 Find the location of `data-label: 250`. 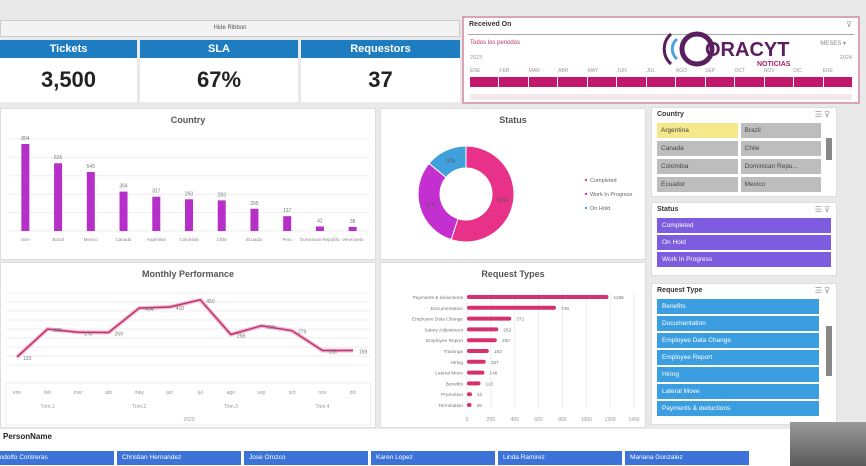

data-label: 250 is located at coordinates (506, 341).